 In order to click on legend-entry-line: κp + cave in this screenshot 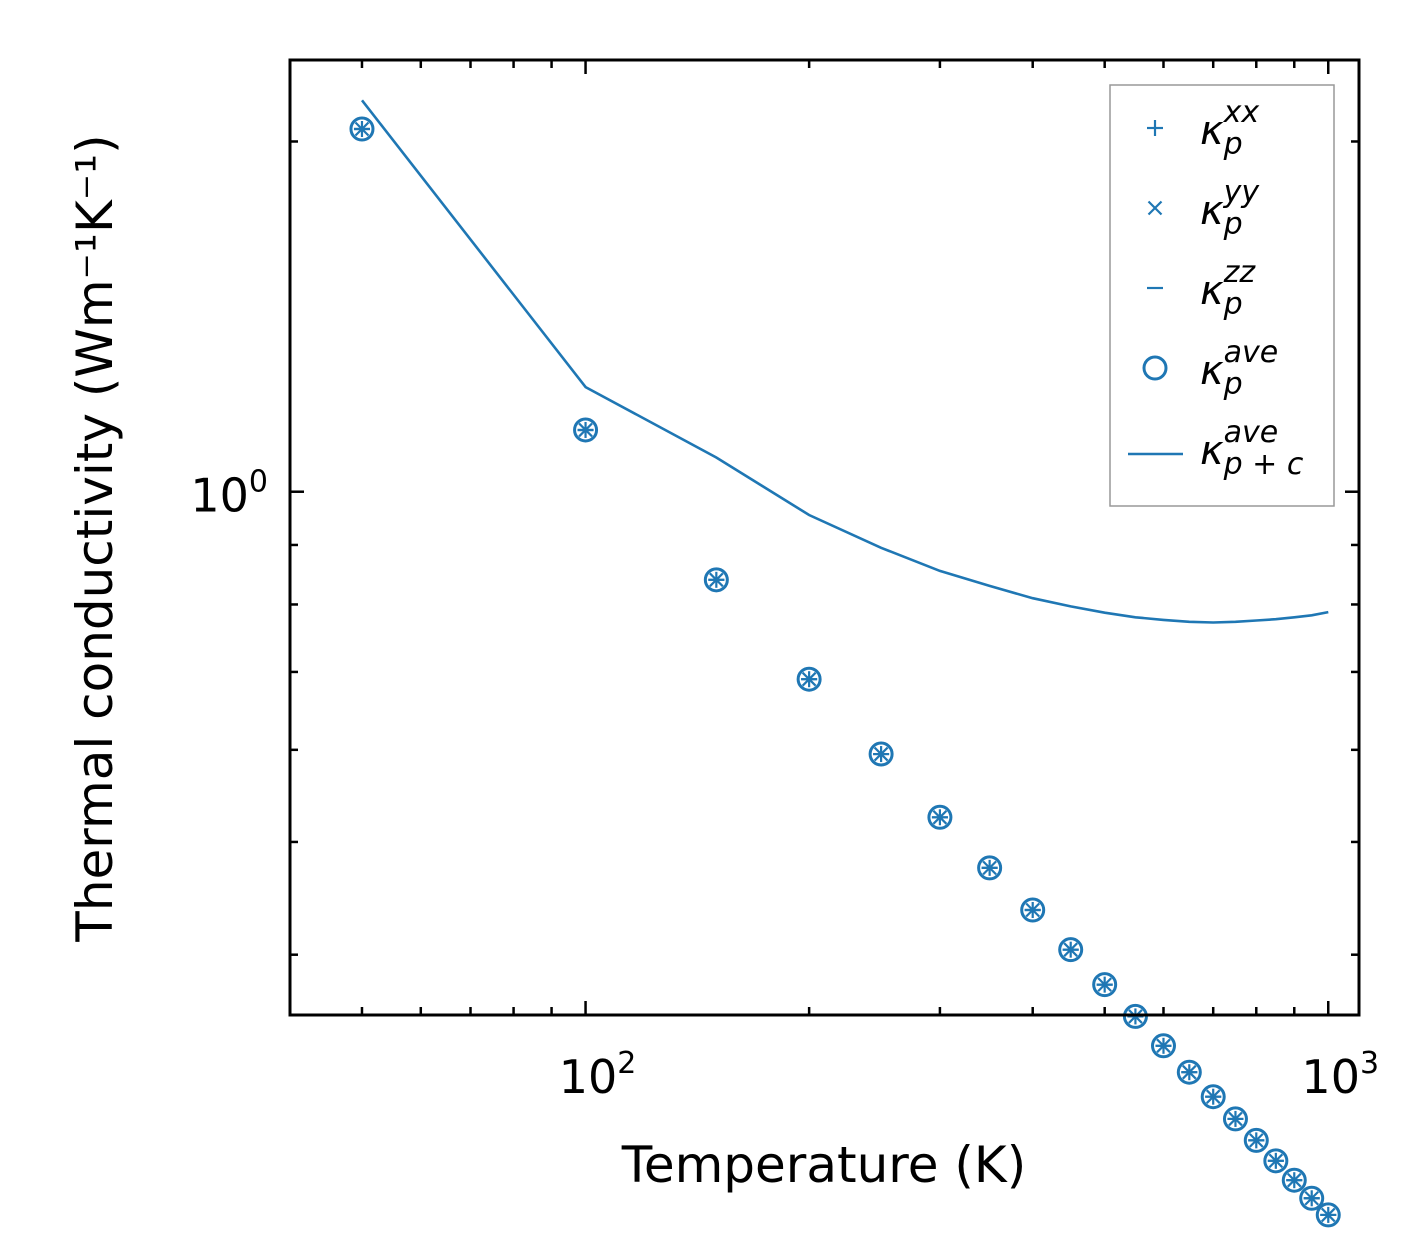, I will do `click(1216, 448)`.